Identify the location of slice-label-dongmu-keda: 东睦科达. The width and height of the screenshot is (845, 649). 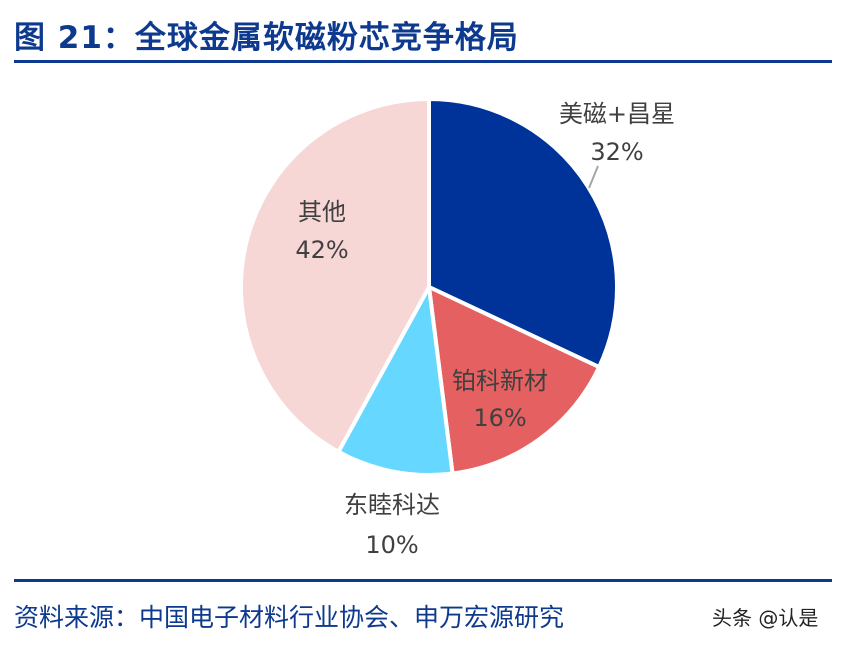
(392, 505).